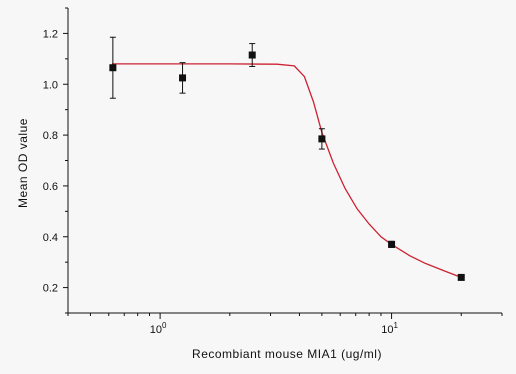 The width and height of the screenshot is (516, 374). What do you see at coordinates (287, 354) in the screenshot?
I see `x-axis-label: Recombiant mouse MIA1 (ug/ml)` at bounding box center [287, 354].